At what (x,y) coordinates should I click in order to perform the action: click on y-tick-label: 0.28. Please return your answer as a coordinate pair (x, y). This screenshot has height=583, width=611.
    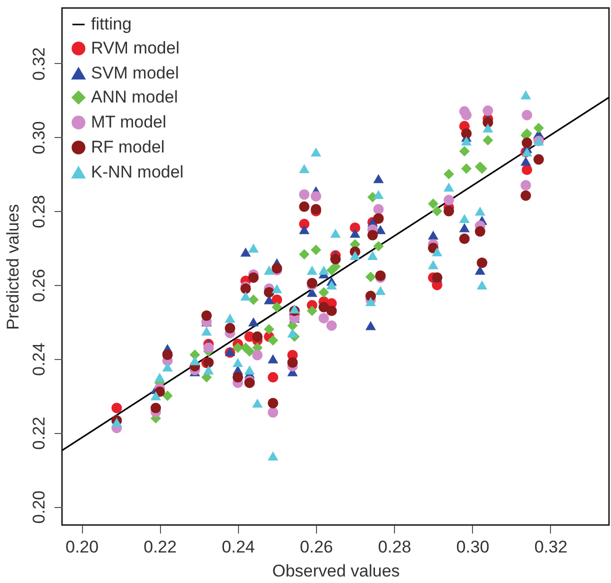
    Looking at the image, I should click on (39, 211).